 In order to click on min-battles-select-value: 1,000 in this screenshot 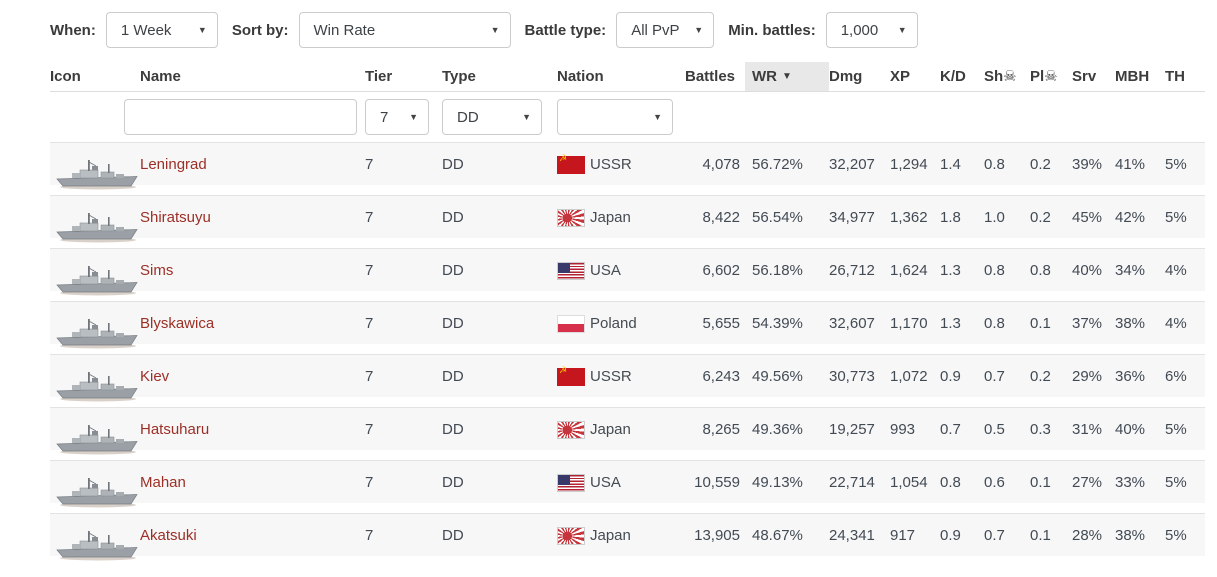, I will do `click(859, 30)`.